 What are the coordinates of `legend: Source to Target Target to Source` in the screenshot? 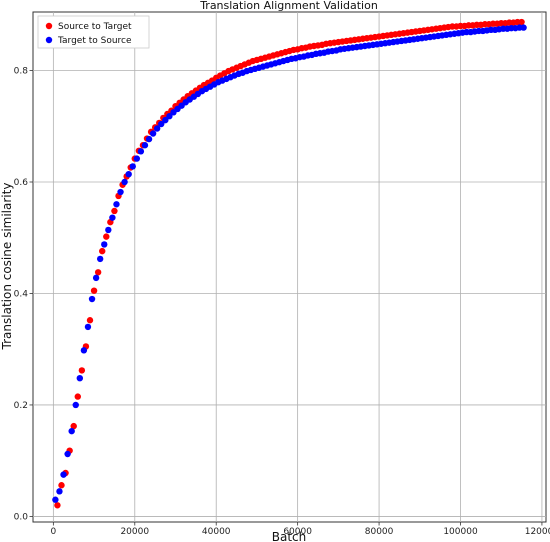 It's located at (93, 32).